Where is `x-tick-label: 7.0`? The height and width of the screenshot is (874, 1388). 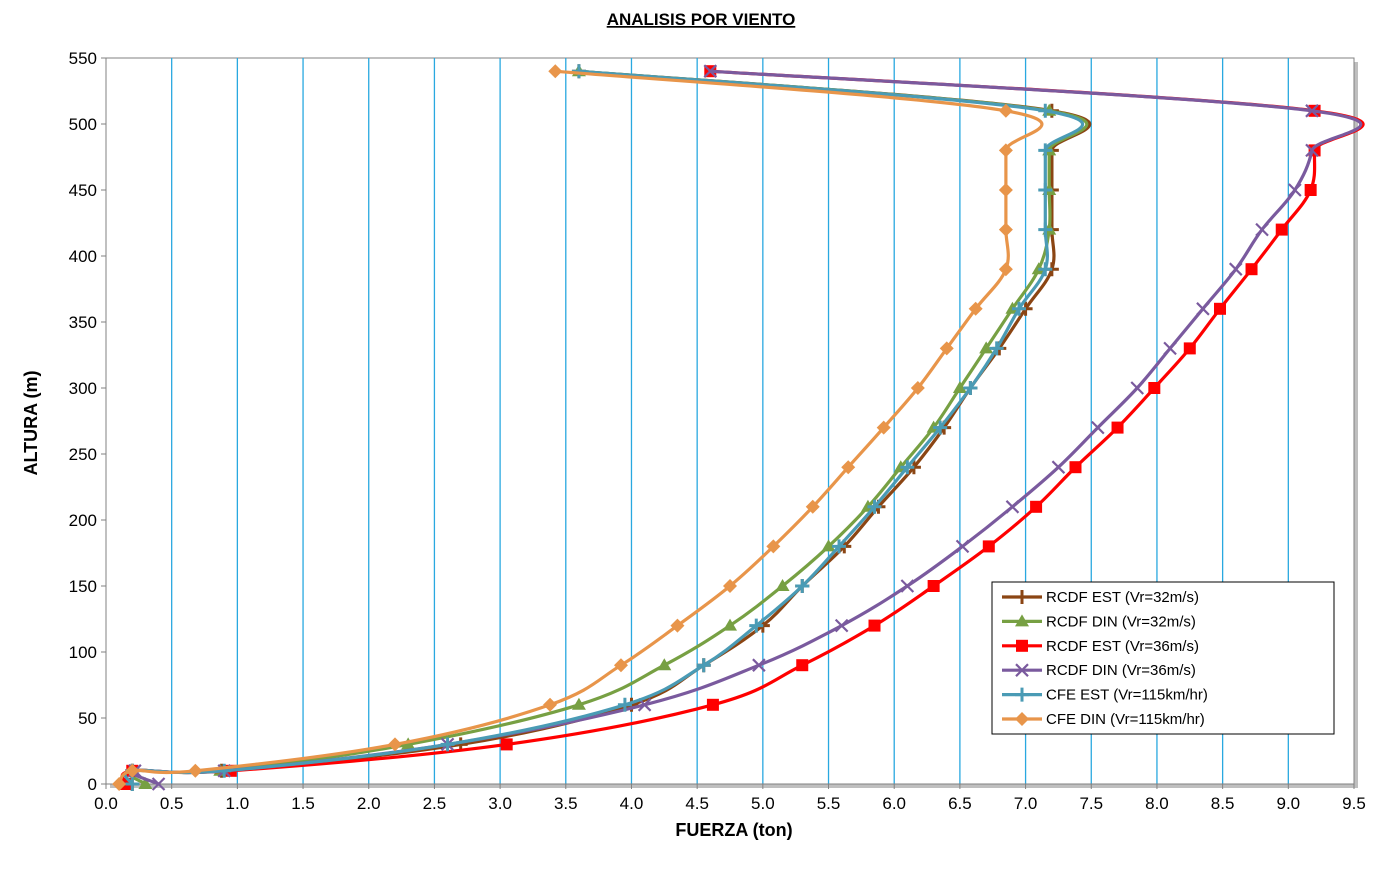 x-tick-label: 7.0 is located at coordinates (1026, 803).